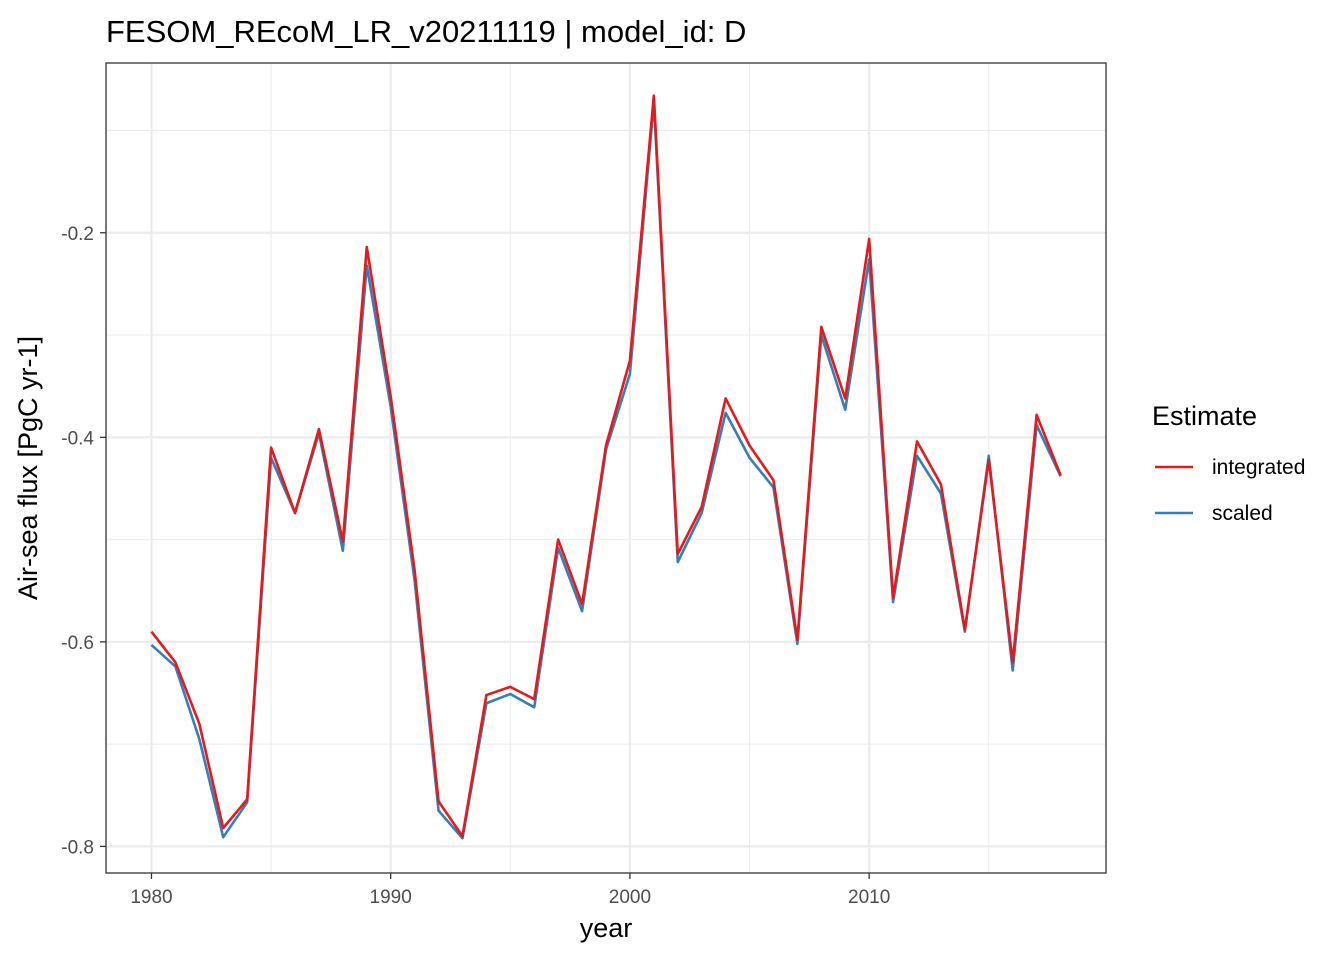 This screenshot has width=1344, height=960. What do you see at coordinates (1258, 467) in the screenshot?
I see `legend-label-integrated: integrated` at bounding box center [1258, 467].